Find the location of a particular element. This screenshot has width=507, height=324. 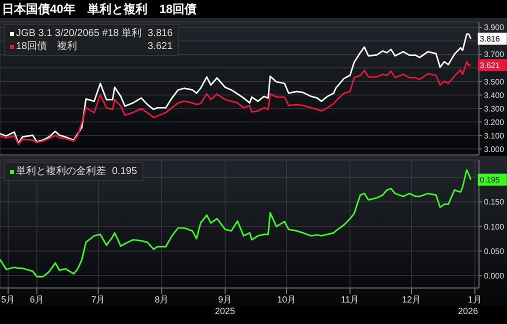

data-label: 0.195 is located at coordinates (490, 180).